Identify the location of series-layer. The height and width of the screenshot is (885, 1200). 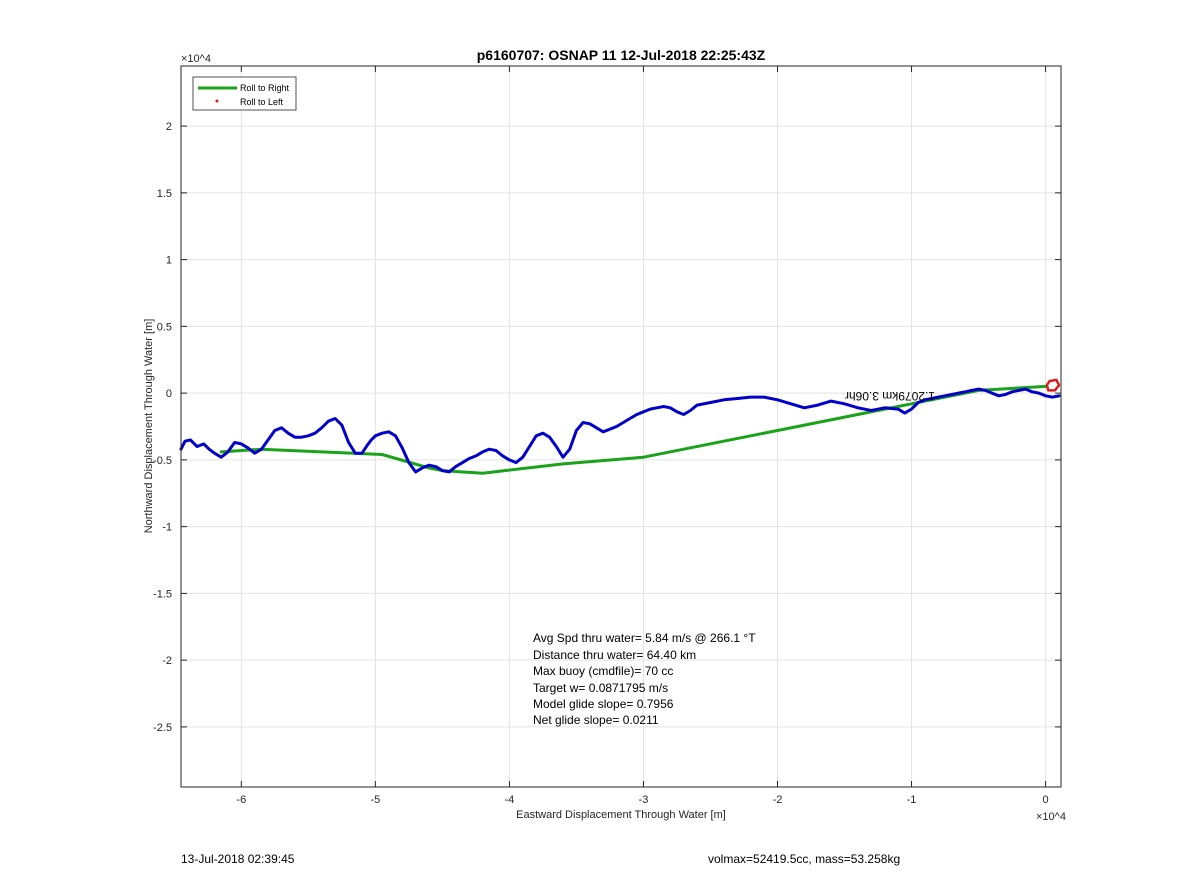
(620, 426).